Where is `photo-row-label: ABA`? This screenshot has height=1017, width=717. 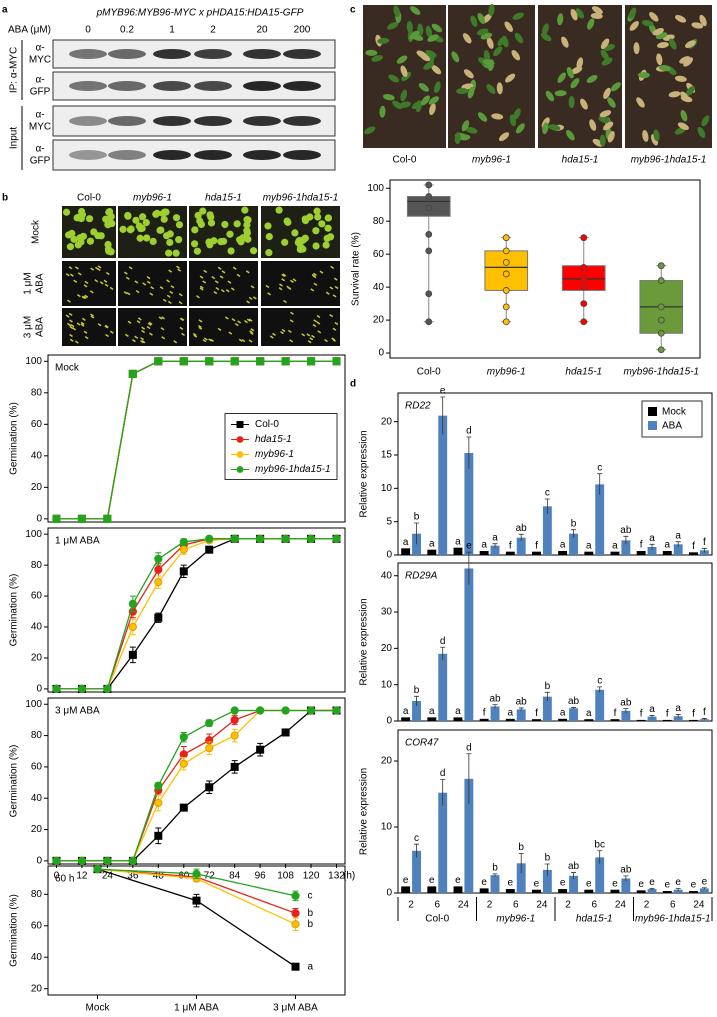
photo-row-label: ABA is located at coordinates (40, 327).